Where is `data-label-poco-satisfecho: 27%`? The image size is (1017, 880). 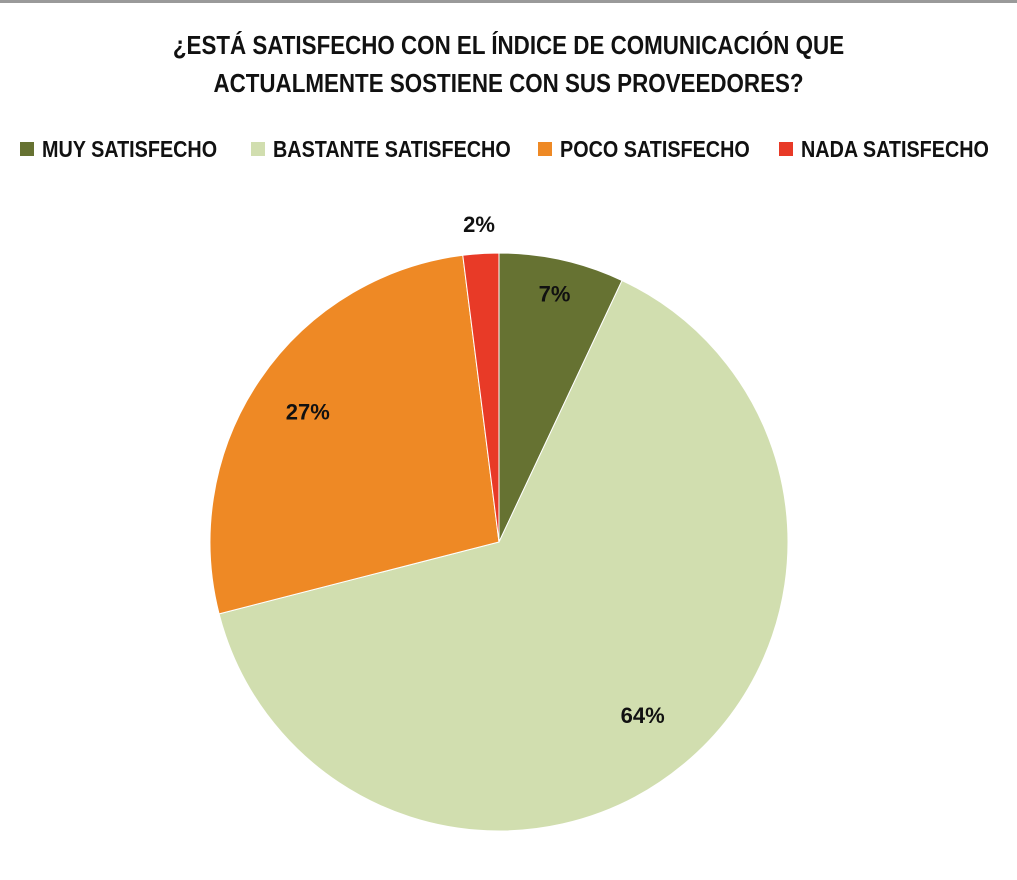
data-label-poco-satisfecho: 27% is located at coordinates (308, 412).